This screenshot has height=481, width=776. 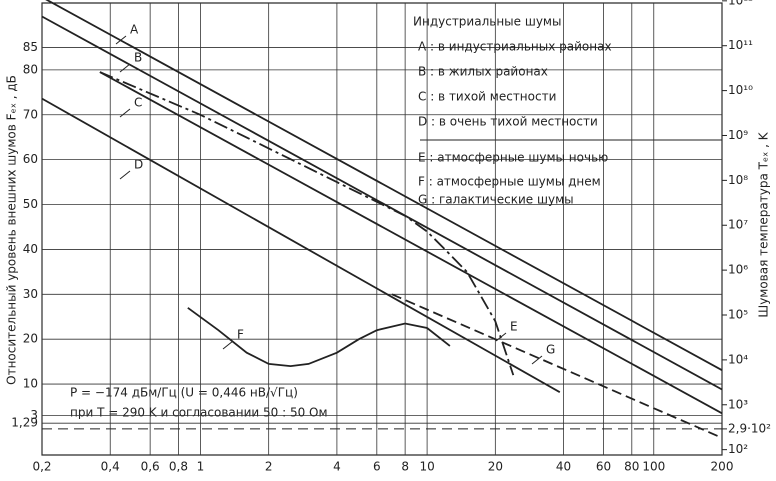 I want to click on legend-entry: D : в очень тихой местности, so click(x=508, y=122).